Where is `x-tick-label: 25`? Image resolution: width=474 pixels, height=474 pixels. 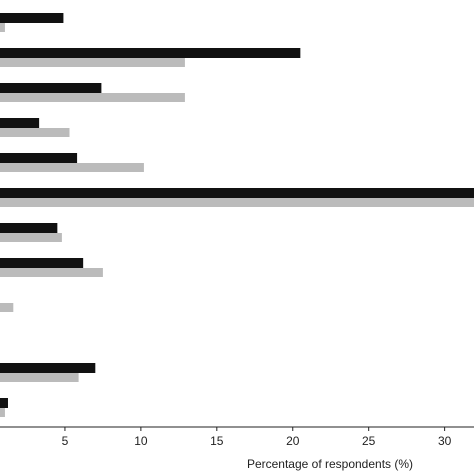 x-tick-label: 25 is located at coordinates (369, 441).